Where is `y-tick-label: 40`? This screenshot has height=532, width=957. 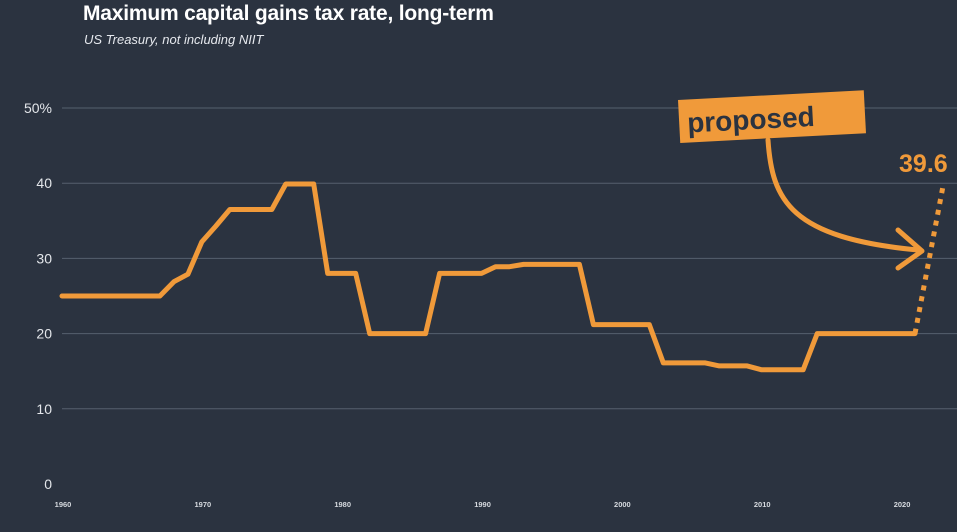
y-tick-label: 40 is located at coordinates (44, 183).